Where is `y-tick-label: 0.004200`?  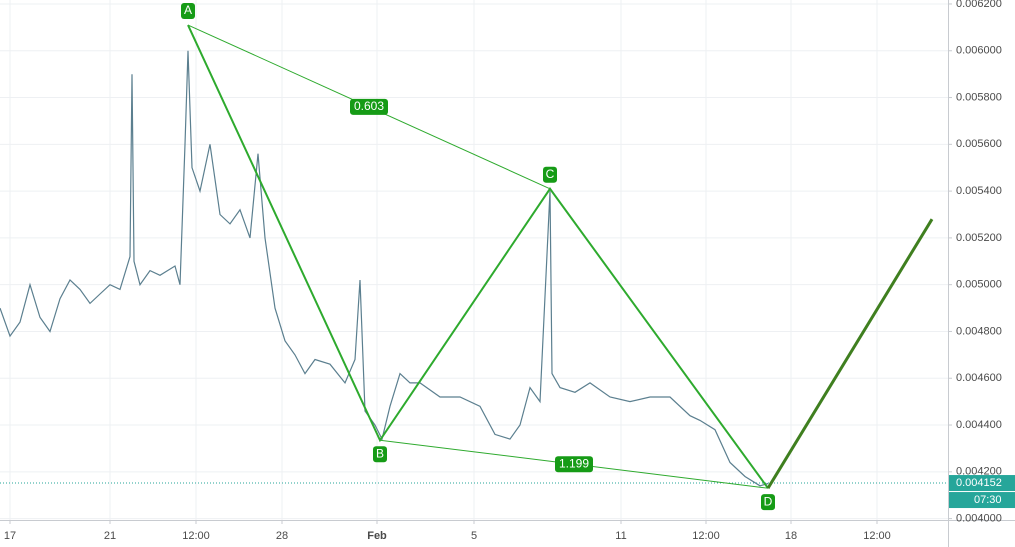
y-tick-label: 0.004200 is located at coordinates (979, 472).